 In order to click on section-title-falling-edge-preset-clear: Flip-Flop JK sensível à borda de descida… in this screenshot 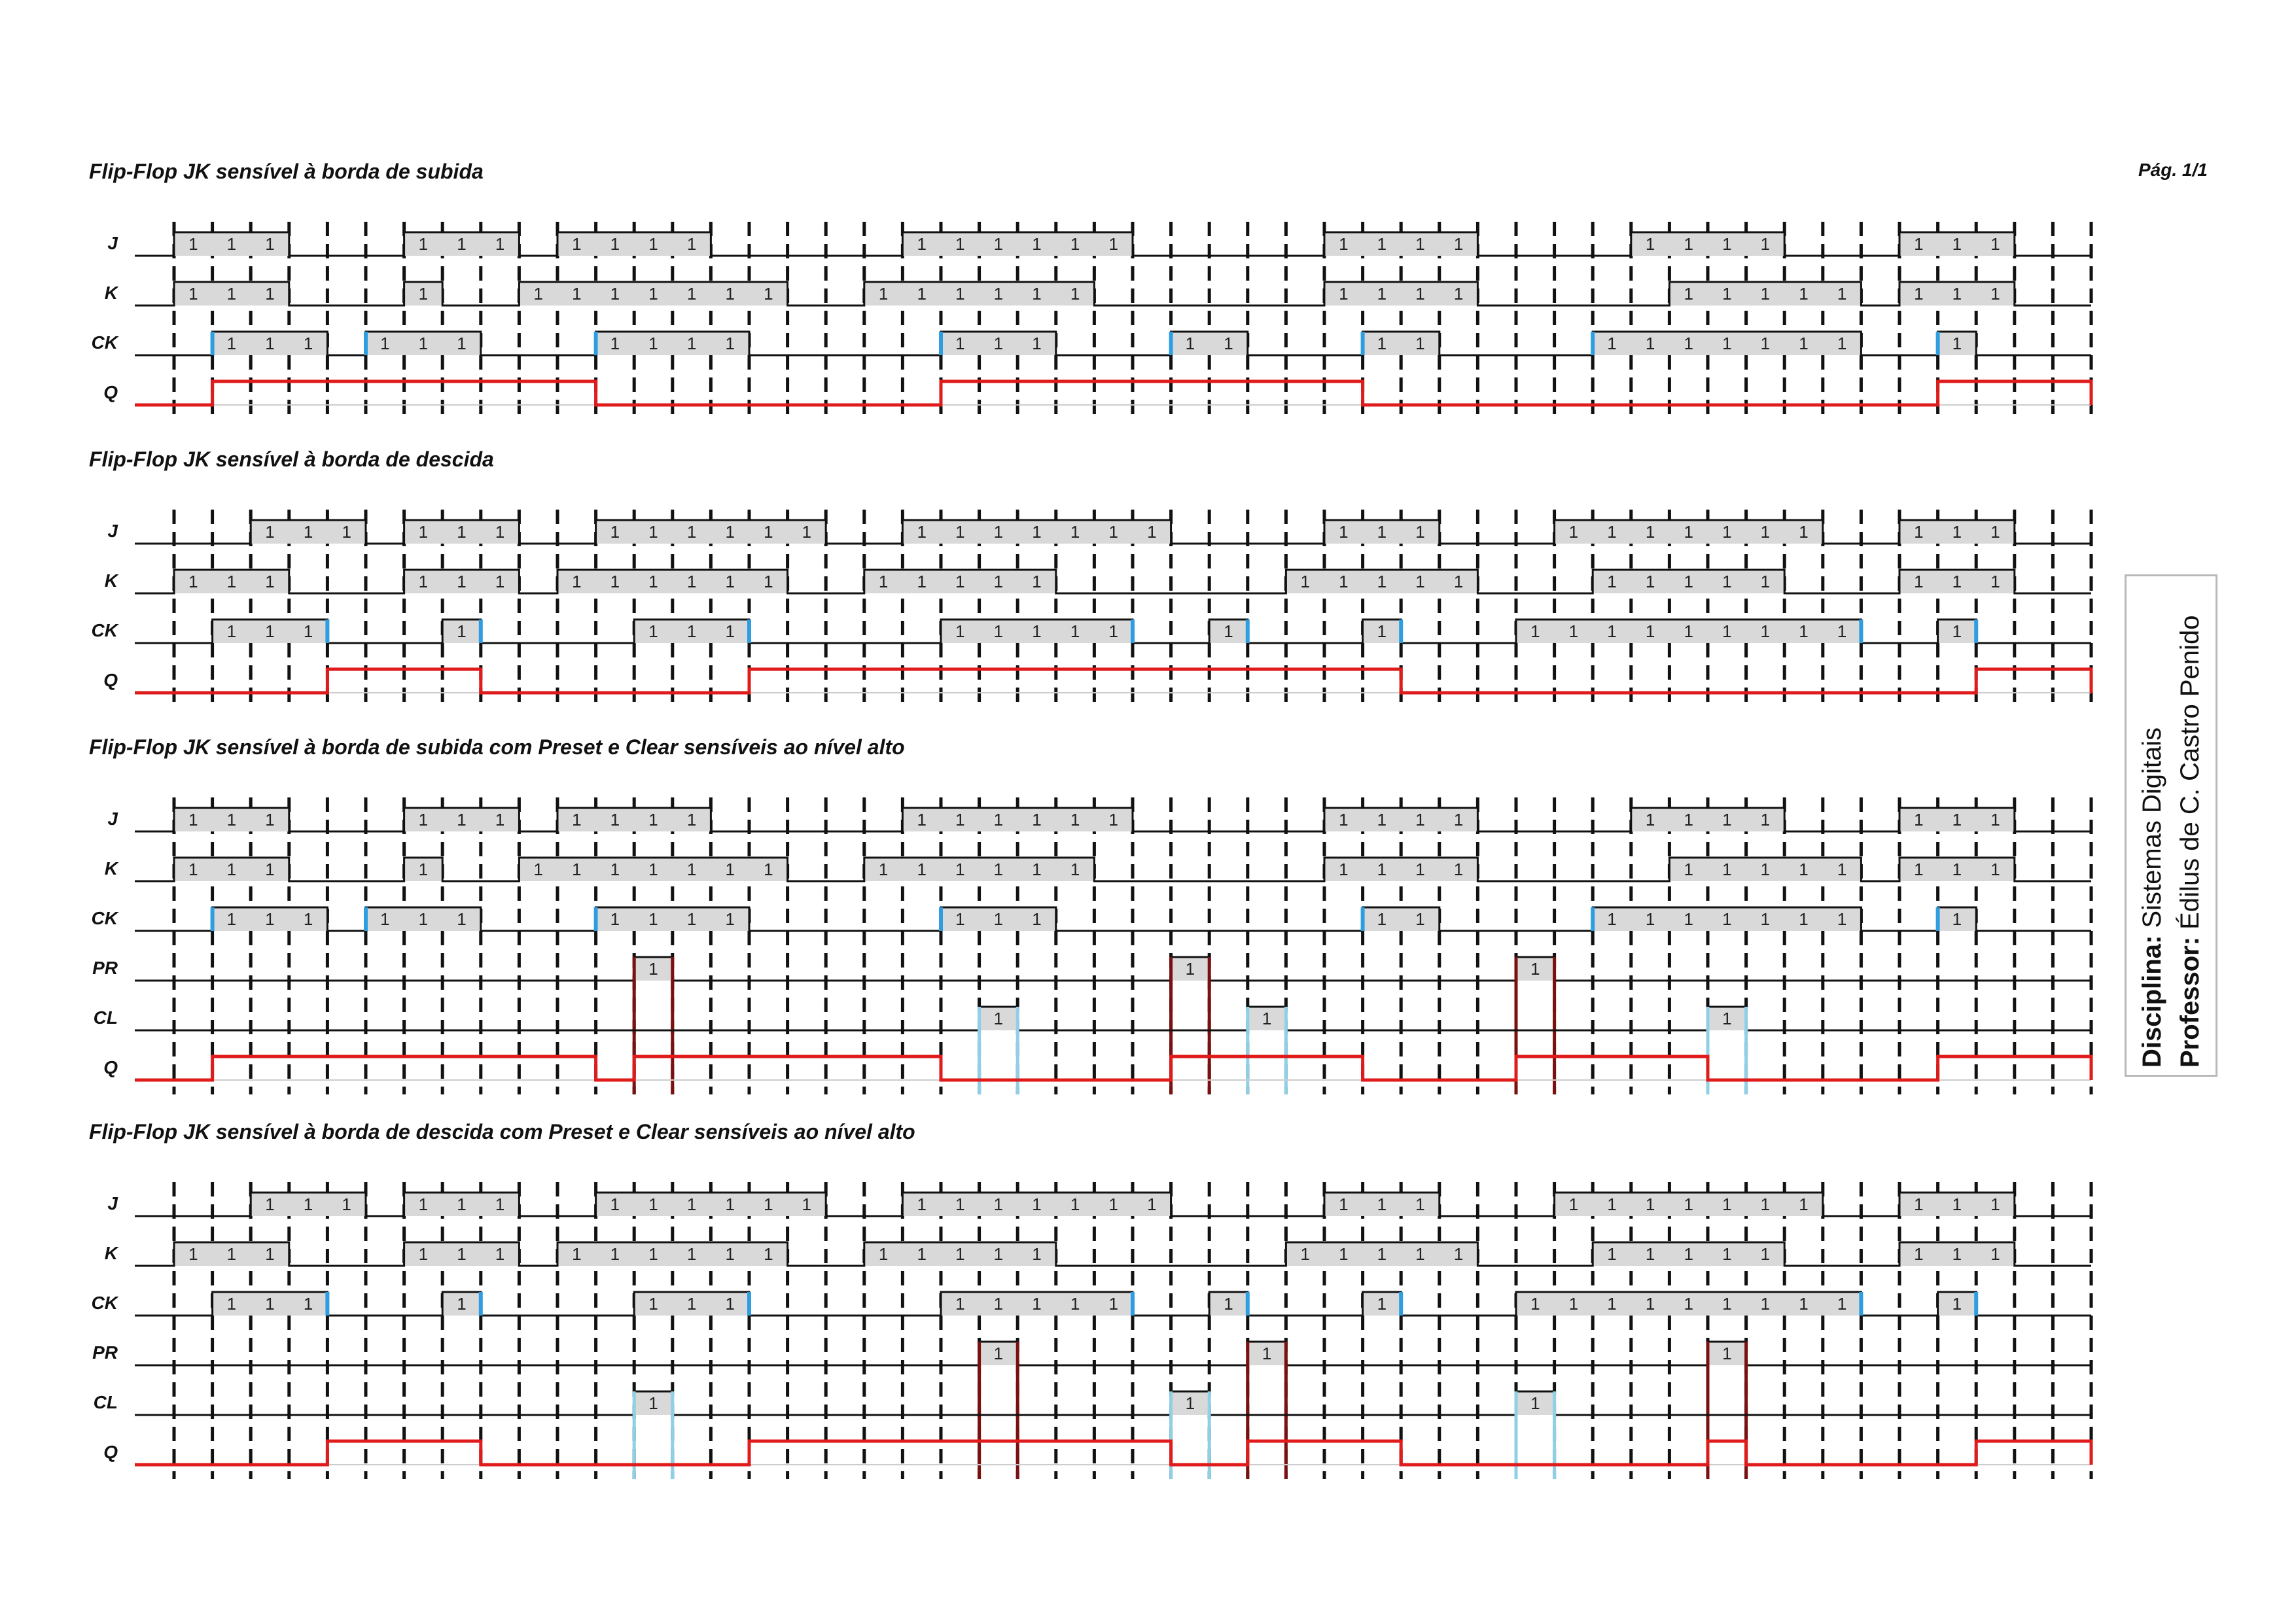, I will do `click(502, 1132)`.